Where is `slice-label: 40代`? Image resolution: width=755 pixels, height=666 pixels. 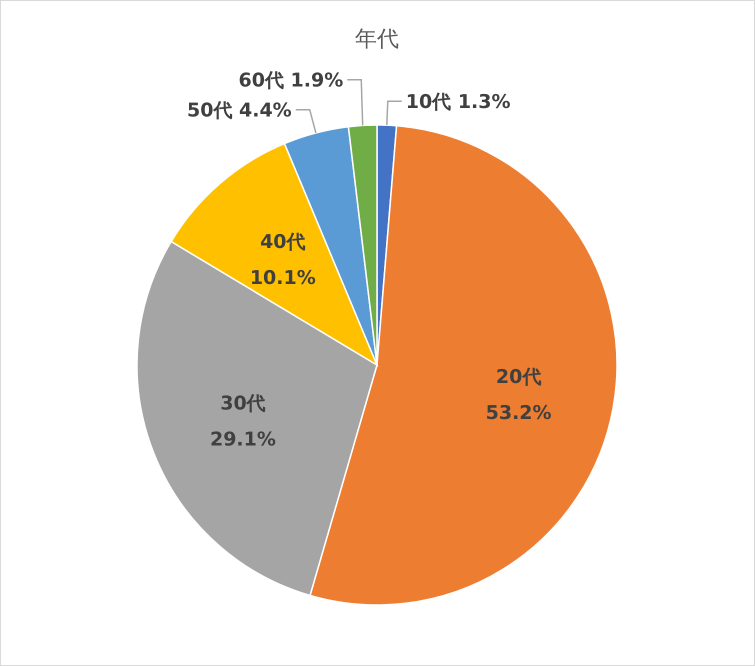 slice-label: 40代 is located at coordinates (283, 242).